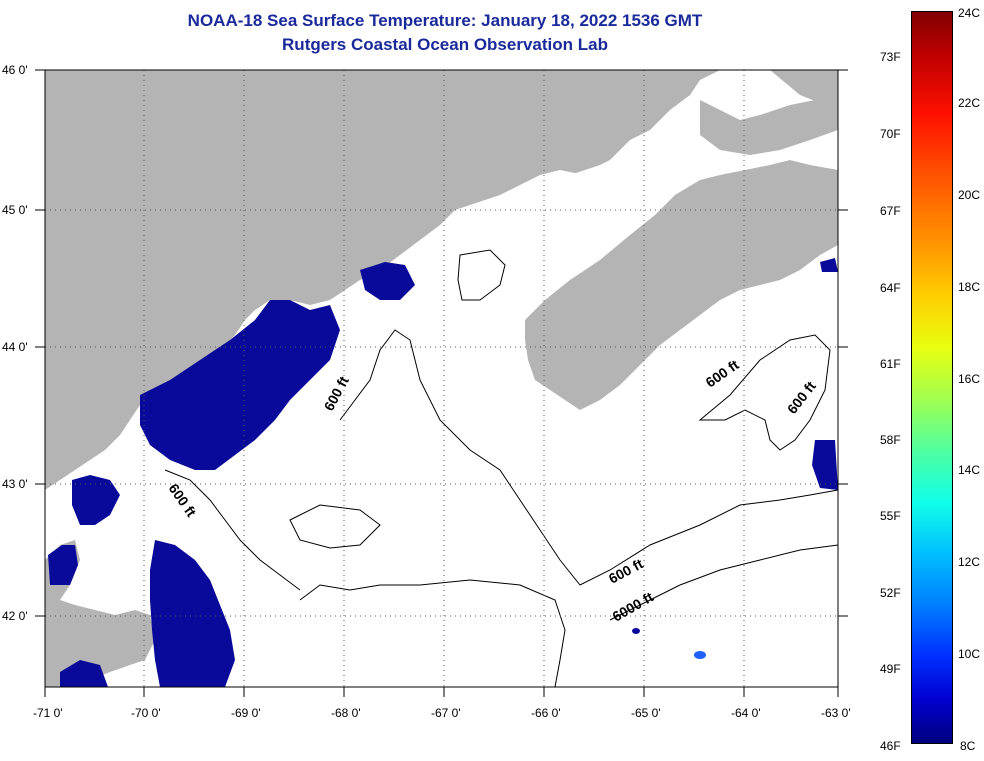 Image resolution: width=984 pixels, height=761 pixels. What do you see at coordinates (746, 713) in the screenshot?
I see `lon-label: -64 0'` at bounding box center [746, 713].